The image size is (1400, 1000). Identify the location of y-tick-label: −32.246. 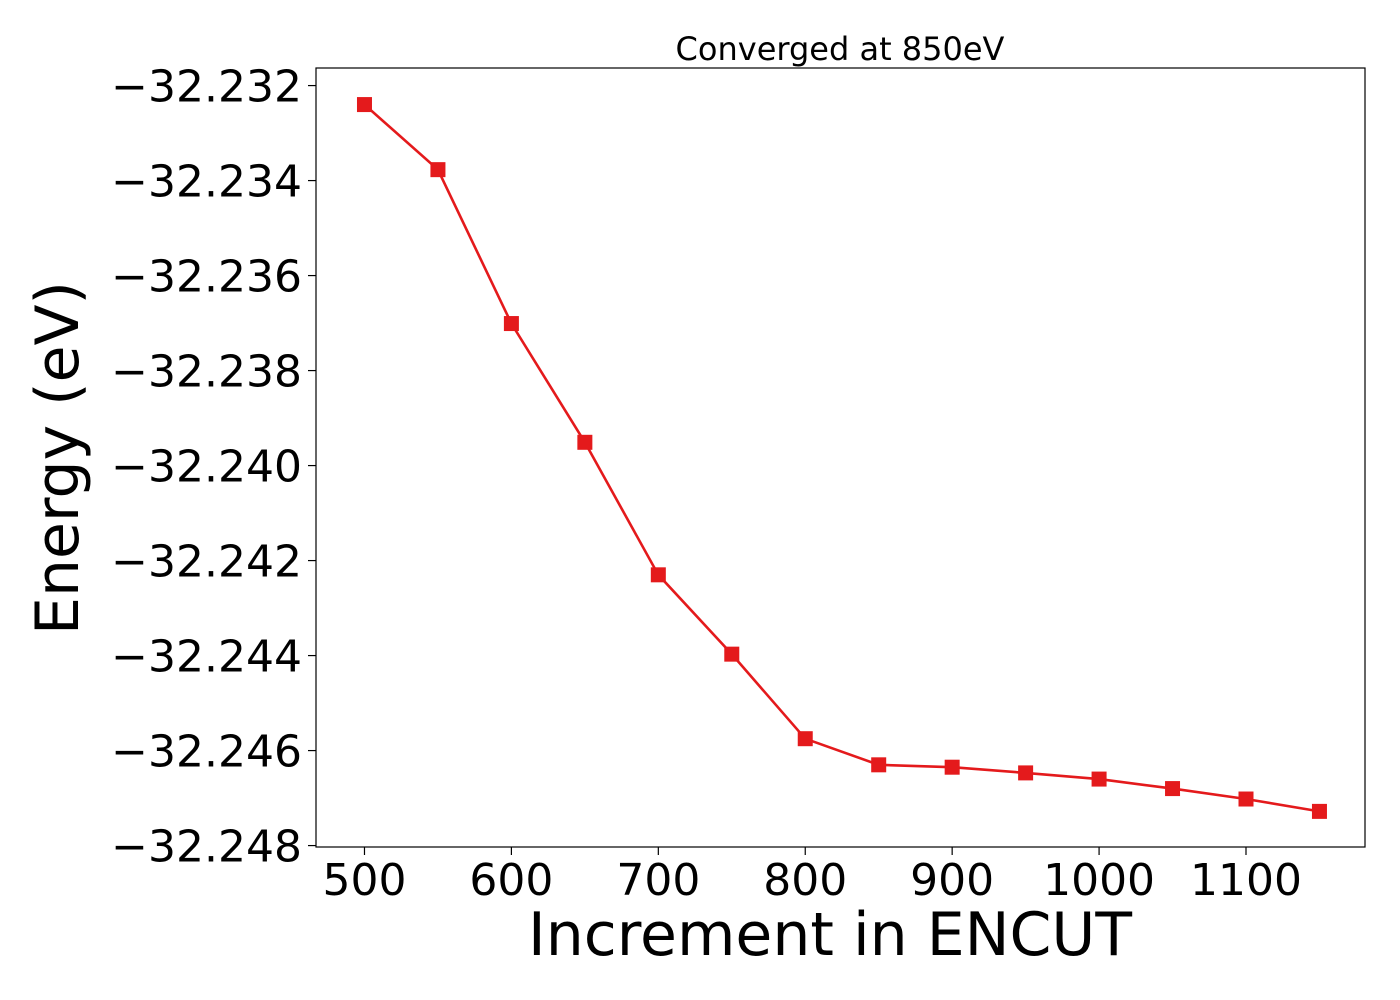
(206, 752).